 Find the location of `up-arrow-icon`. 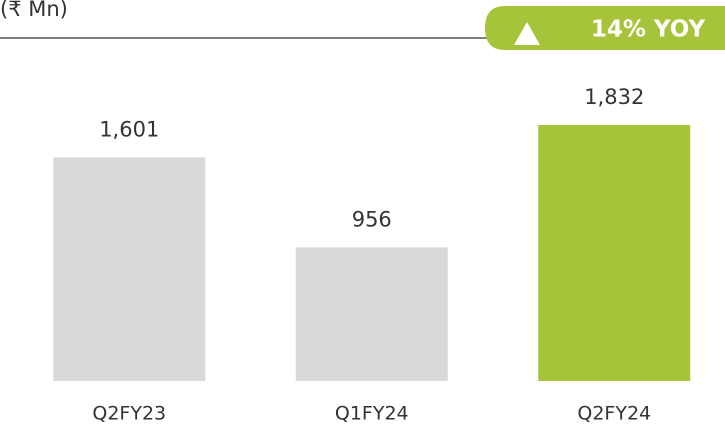

up-arrow-icon is located at coordinates (527, 33).